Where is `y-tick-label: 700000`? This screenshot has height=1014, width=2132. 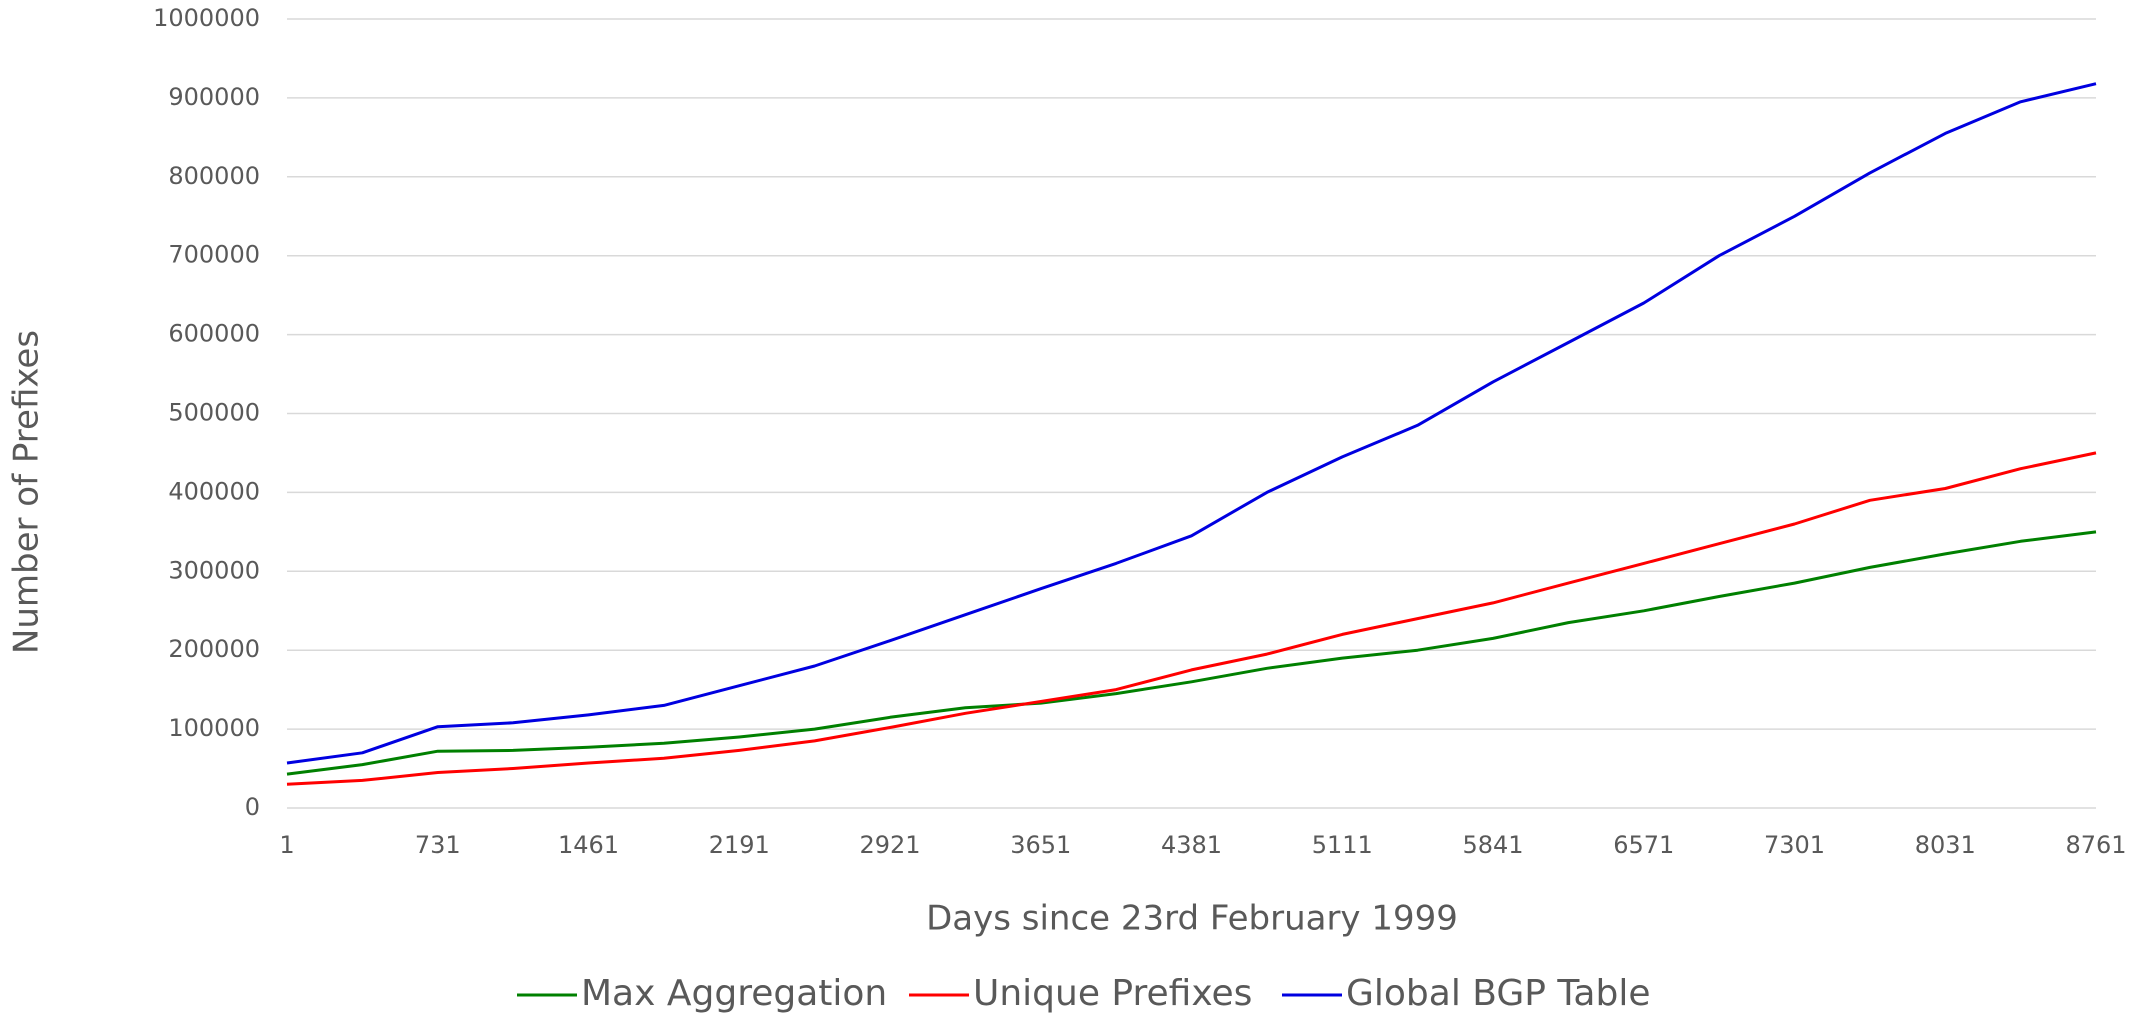
y-tick-label: 700000 is located at coordinates (214, 255).